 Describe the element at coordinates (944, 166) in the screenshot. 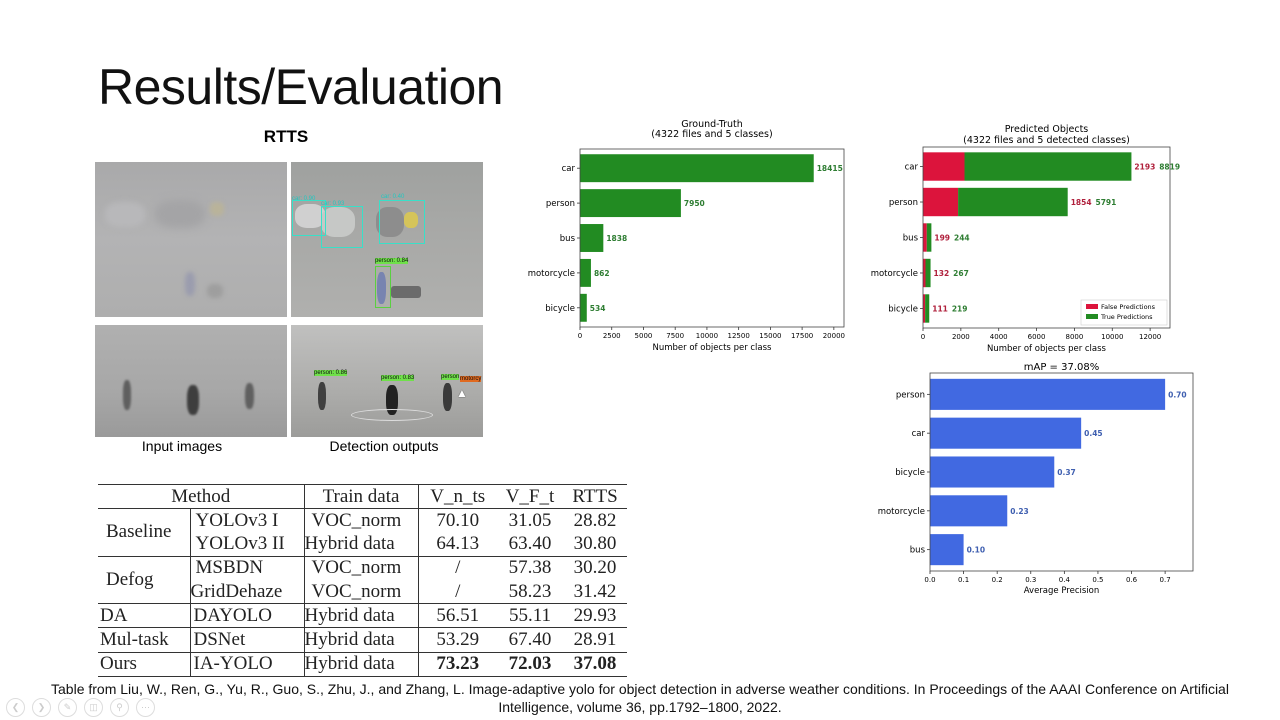

I see `bar-false-predictions-car` at that location.